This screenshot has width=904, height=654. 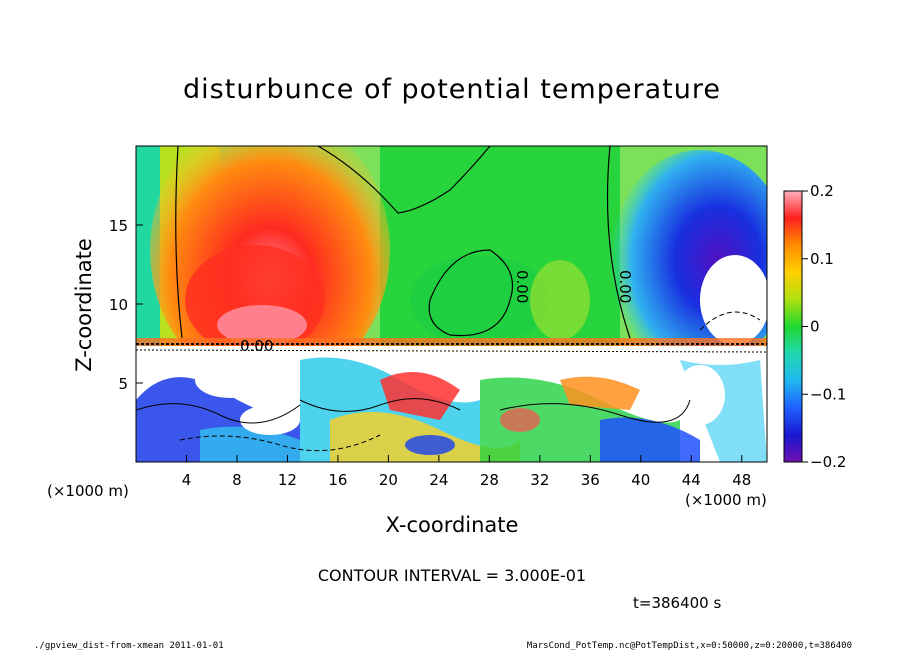 I want to click on chart-title: disturbunce of potential temperature, so click(x=452, y=89).